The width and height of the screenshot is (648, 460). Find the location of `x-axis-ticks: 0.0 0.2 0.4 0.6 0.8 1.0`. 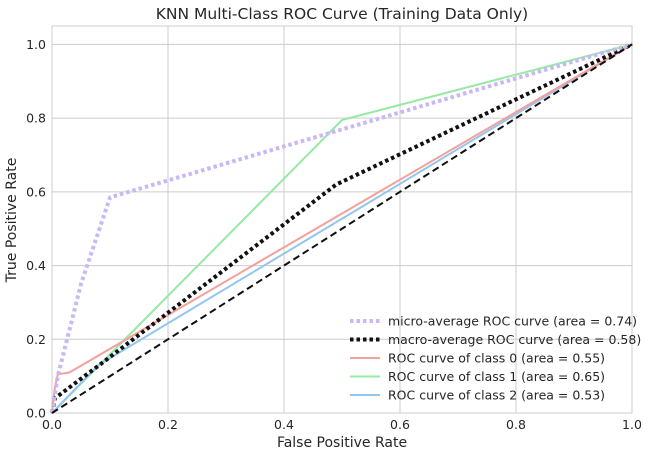

x-axis-ticks: 0.0 0.2 0.4 0.6 0.8 1.0 is located at coordinates (342, 424).